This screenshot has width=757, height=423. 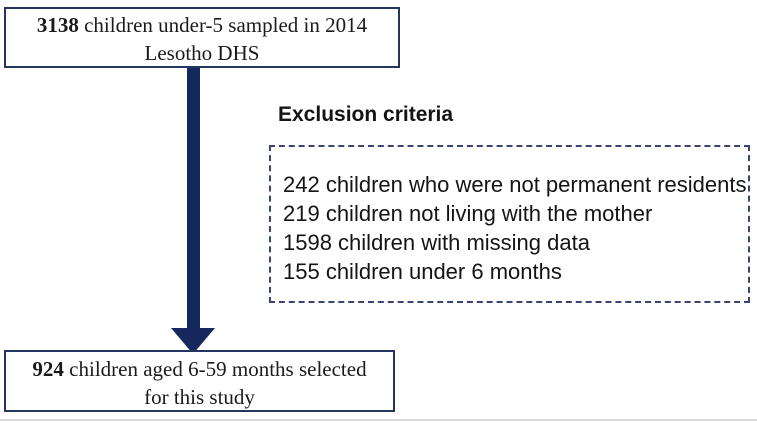 I want to click on sample-count: 3138, so click(x=57, y=25).